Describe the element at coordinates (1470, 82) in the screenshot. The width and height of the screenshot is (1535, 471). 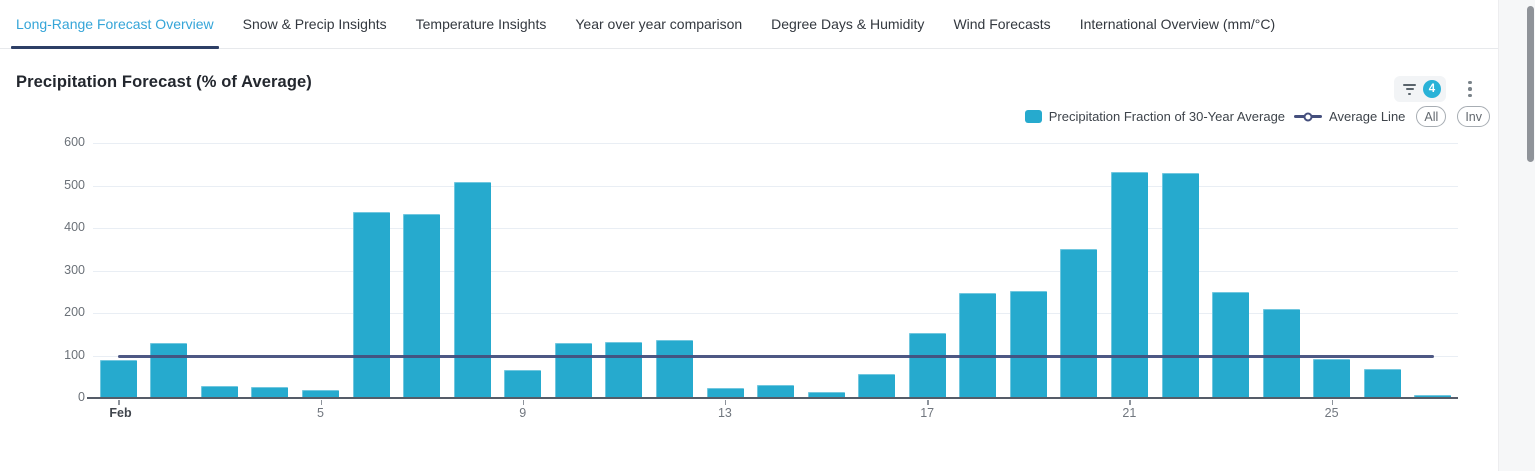
I see `kebab-icon` at that location.